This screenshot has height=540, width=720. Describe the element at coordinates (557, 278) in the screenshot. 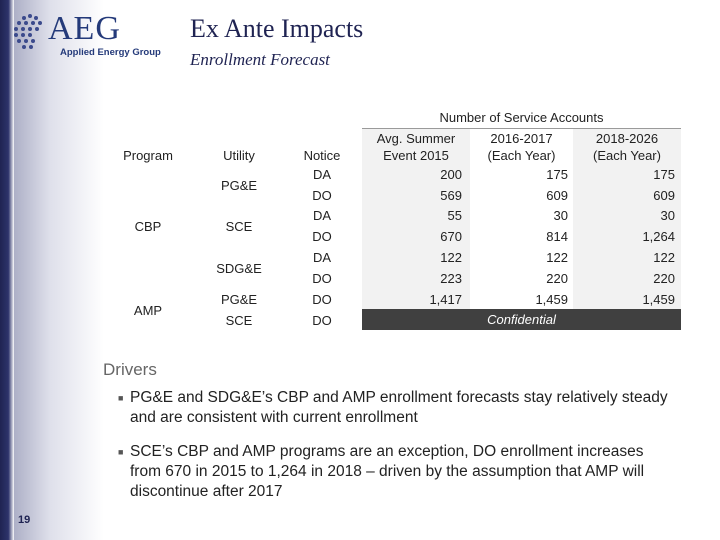

I see `y2016-2017-cell: 220` at that location.